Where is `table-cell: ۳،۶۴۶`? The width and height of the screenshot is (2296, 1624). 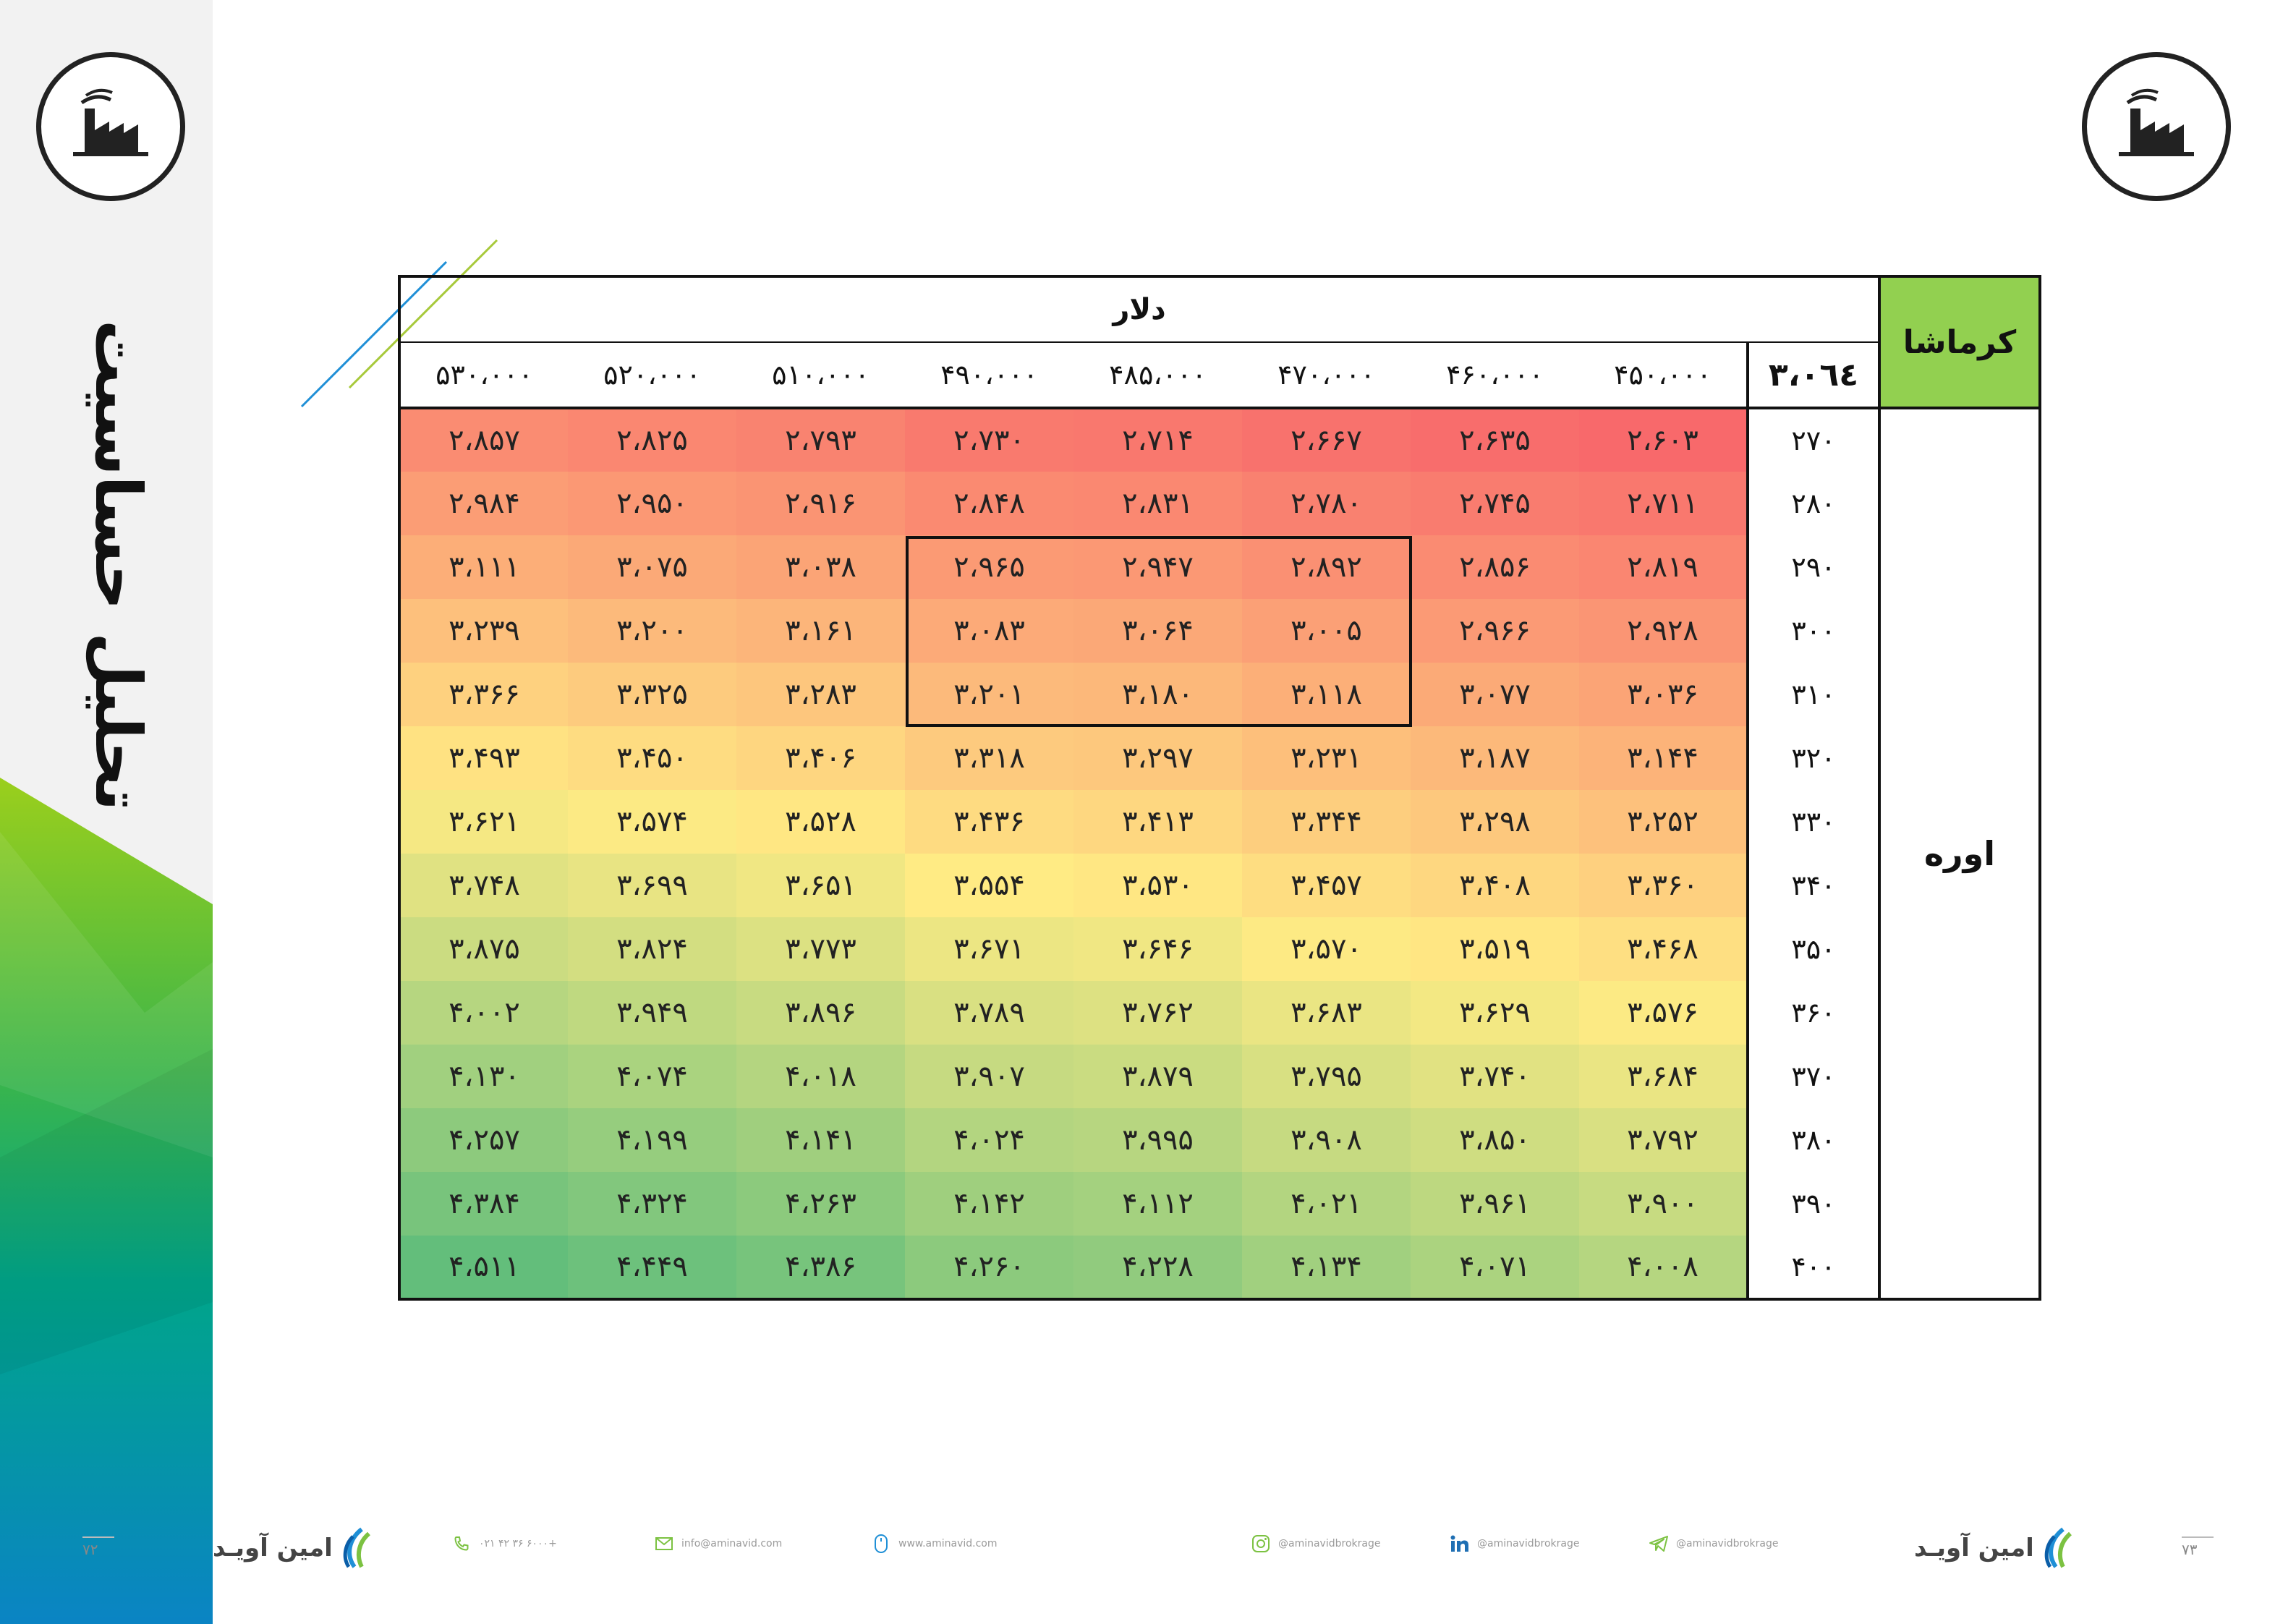
table-cell: ۳،۶۴۶ is located at coordinates (1157, 949).